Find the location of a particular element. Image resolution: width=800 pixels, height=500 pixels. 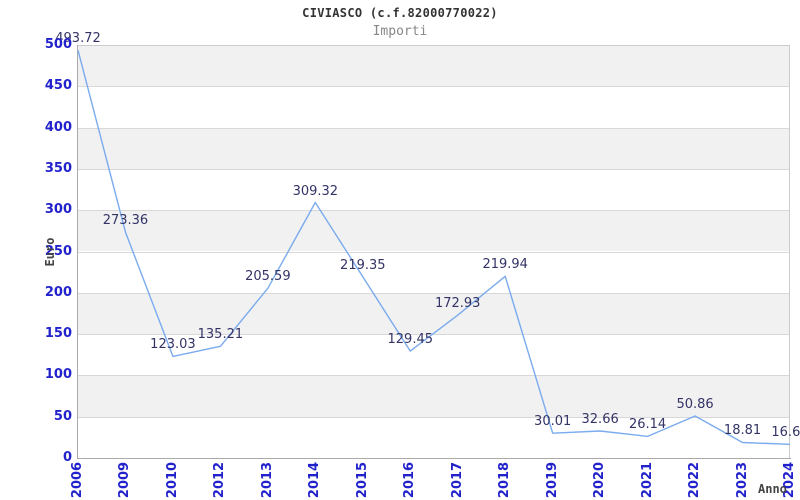

y-tick-label: 400 is located at coordinates (58, 127).